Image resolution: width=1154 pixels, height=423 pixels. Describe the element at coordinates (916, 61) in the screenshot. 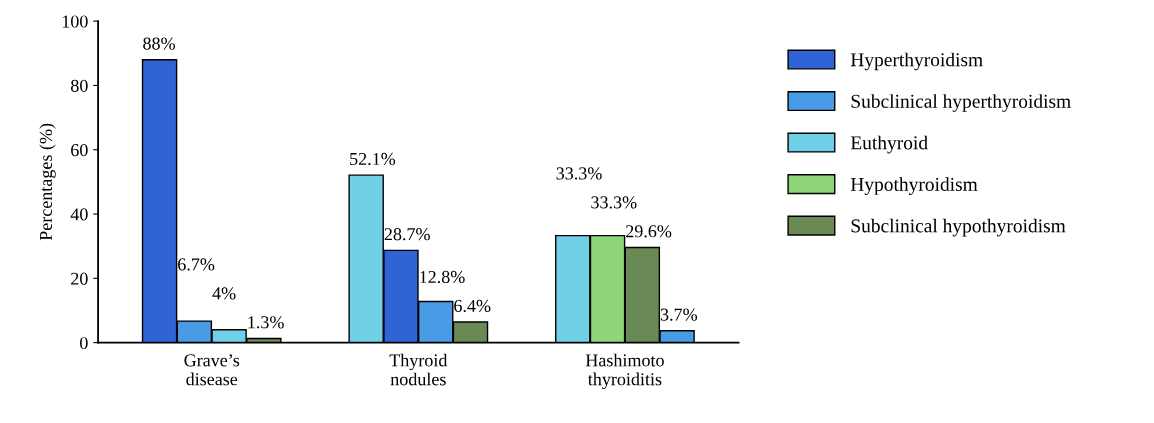

I see `legend-label: Hyperthyroidism` at that location.